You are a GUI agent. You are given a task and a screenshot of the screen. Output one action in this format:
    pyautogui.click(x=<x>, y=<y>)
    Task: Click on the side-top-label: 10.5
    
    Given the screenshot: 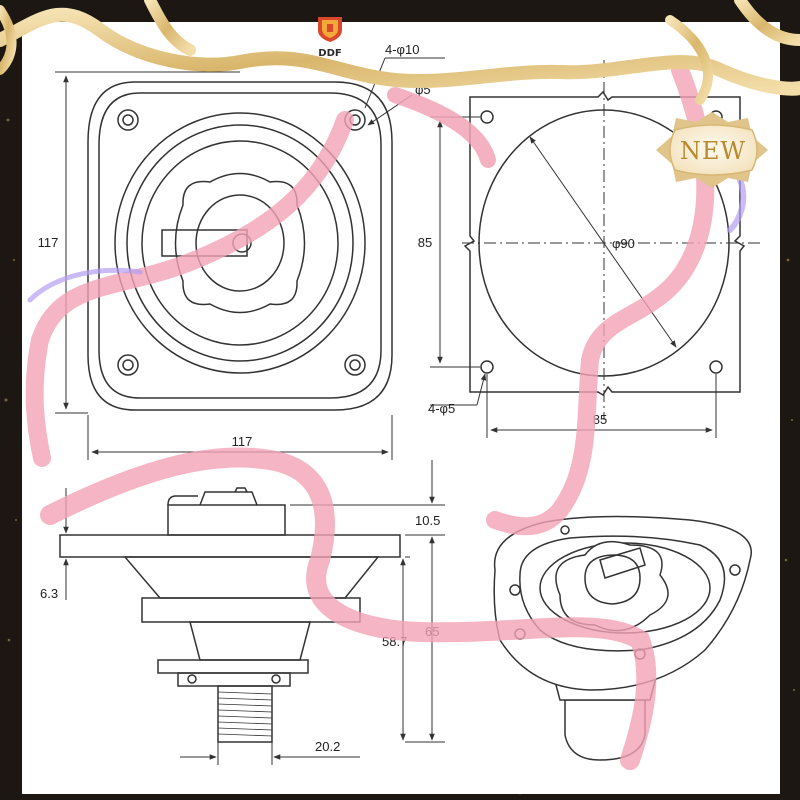 What is the action you would take?
    pyautogui.click(x=427, y=520)
    